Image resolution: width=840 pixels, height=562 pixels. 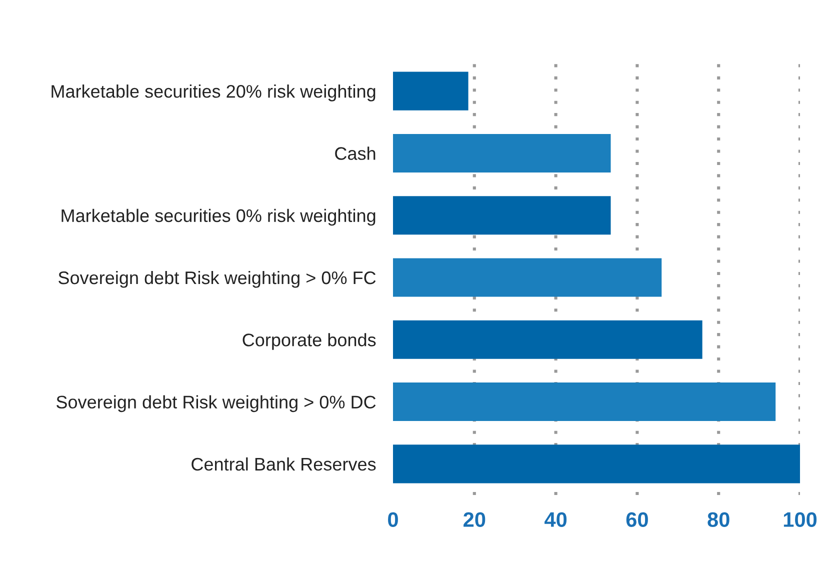 What do you see at coordinates (637, 519) in the screenshot?
I see `x-tick-label: 60` at bounding box center [637, 519].